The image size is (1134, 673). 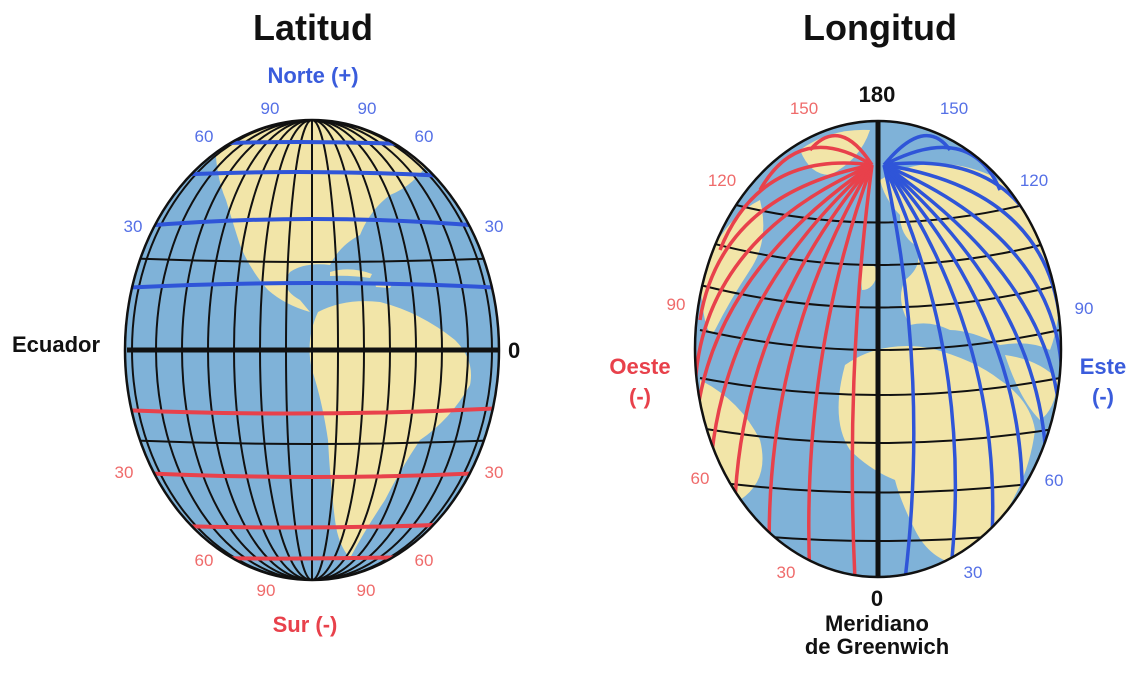 I want to click on greenwich-label: Meridiano de Greenwich, so click(x=877, y=635).